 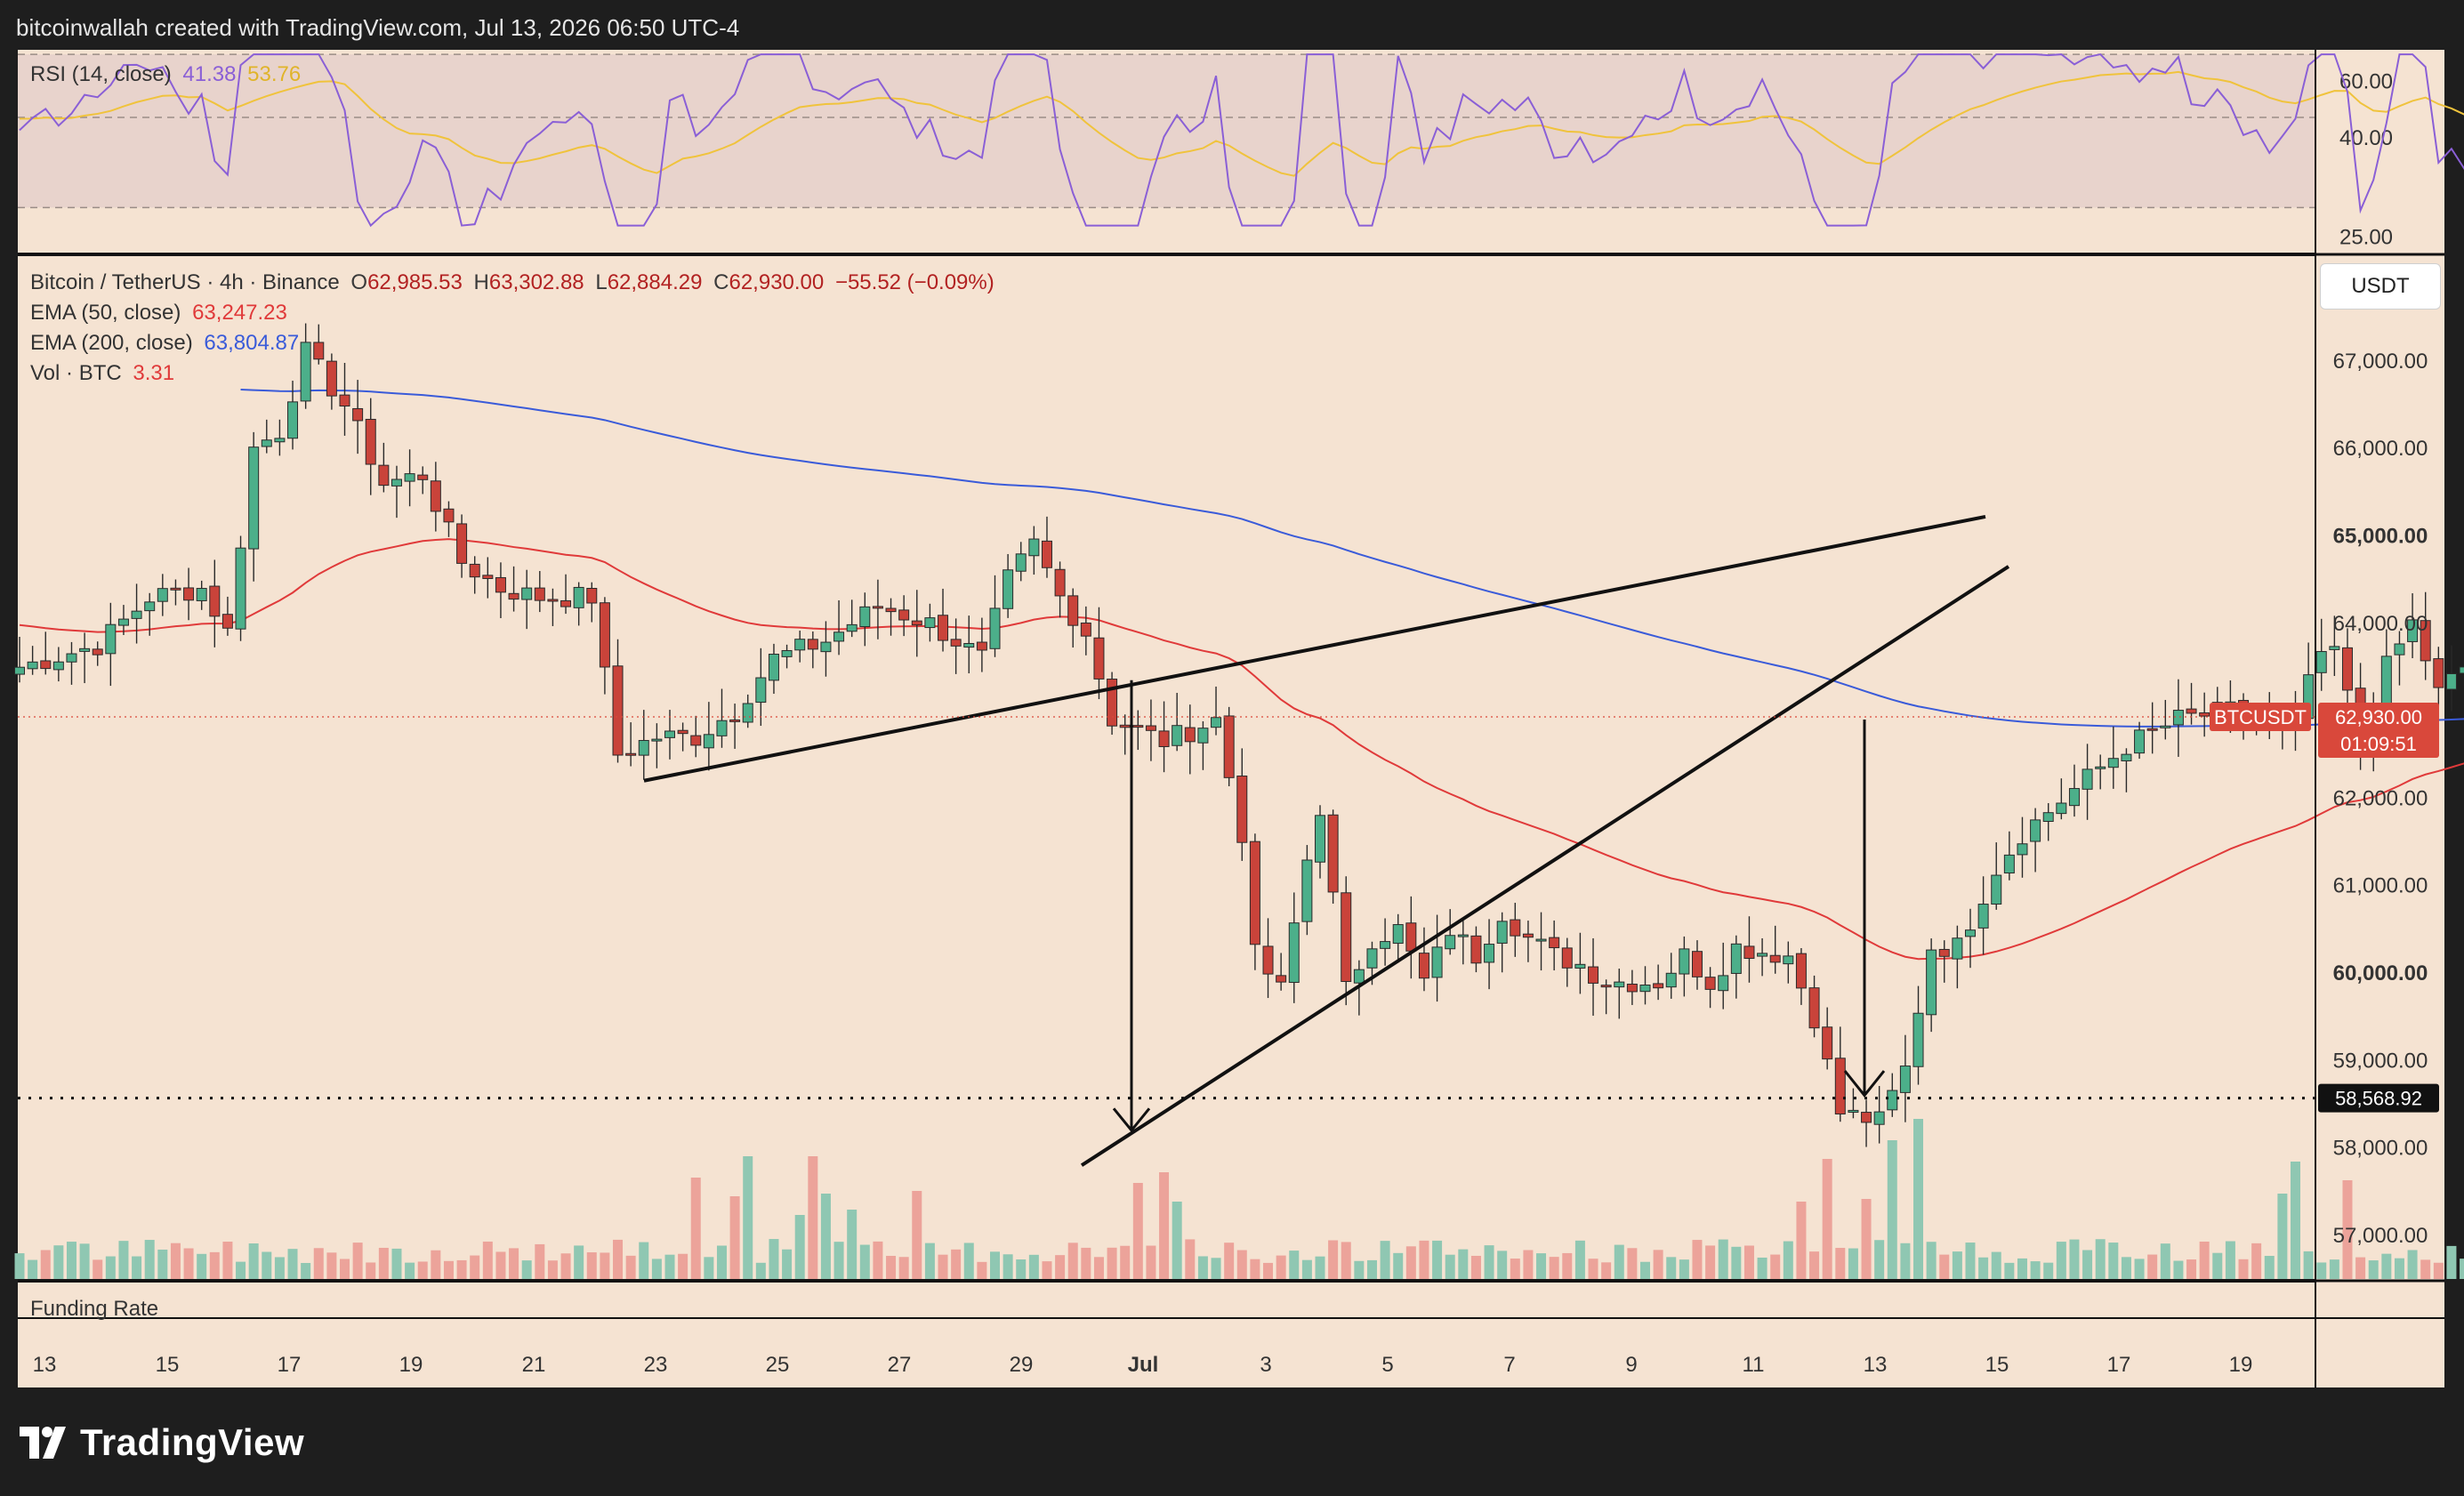 What do you see at coordinates (252, 343) in the screenshot?
I see `ema200-value: 63,804.87` at bounding box center [252, 343].